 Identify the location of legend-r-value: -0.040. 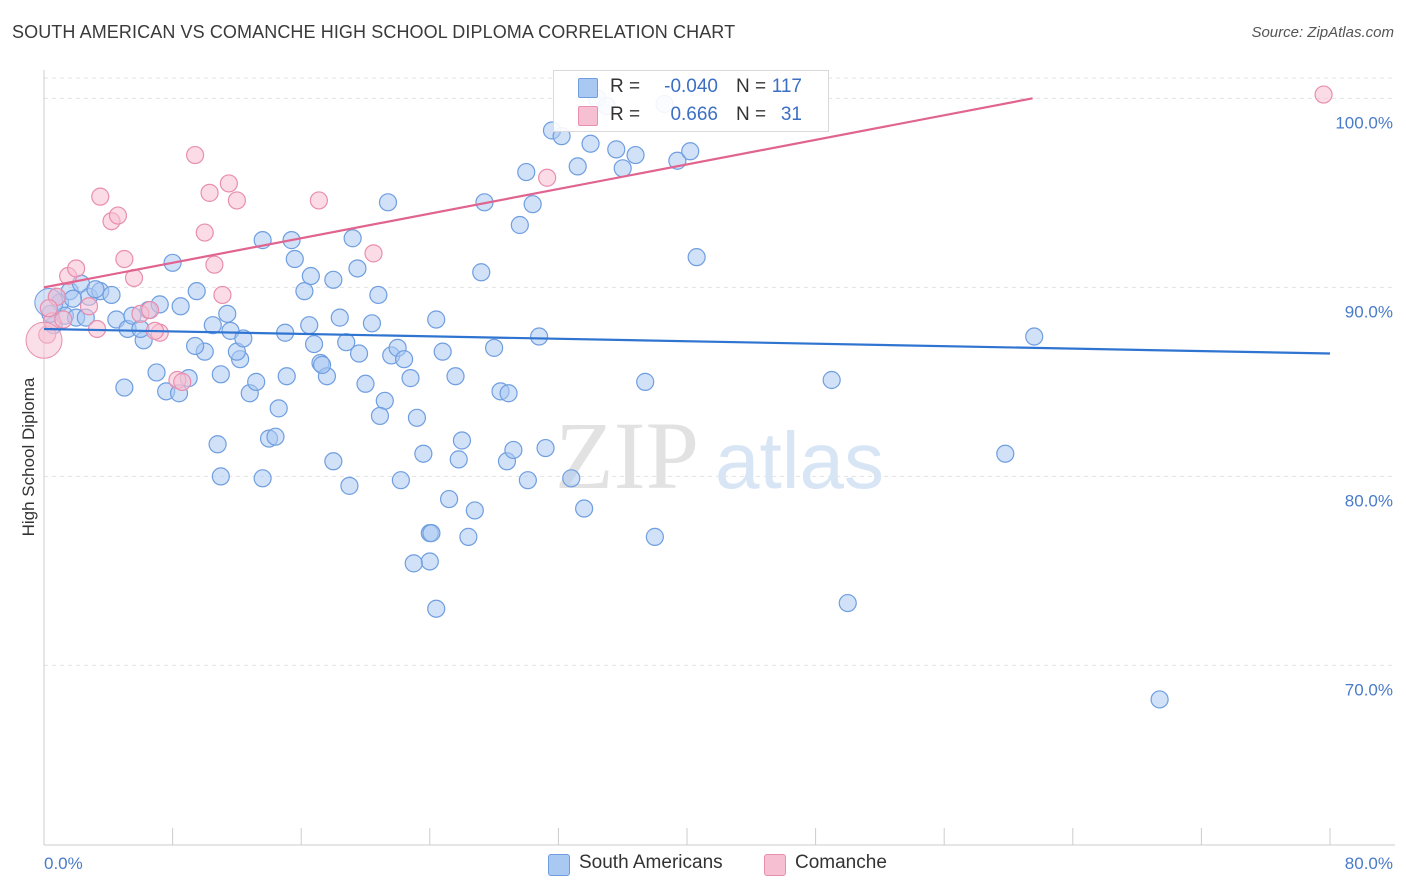
(691, 86).